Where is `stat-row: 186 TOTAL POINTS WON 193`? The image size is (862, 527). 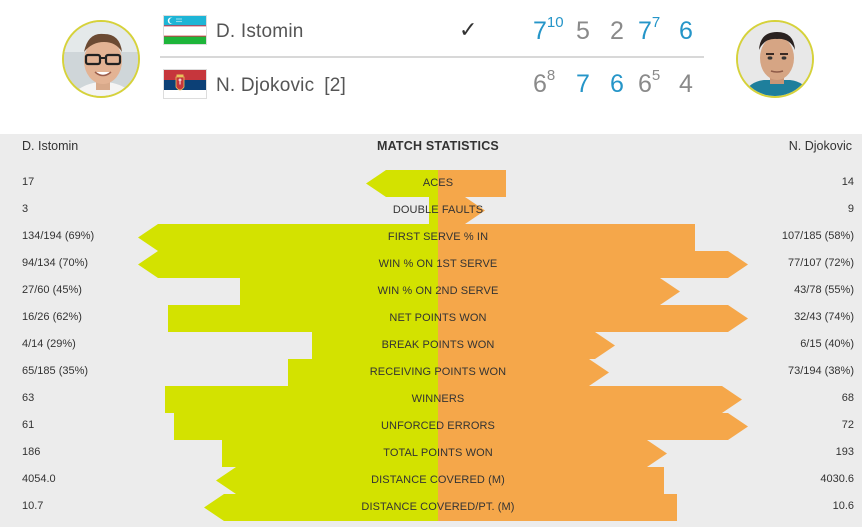 stat-row: 186 TOTAL POINTS WON 193 is located at coordinates (431, 453).